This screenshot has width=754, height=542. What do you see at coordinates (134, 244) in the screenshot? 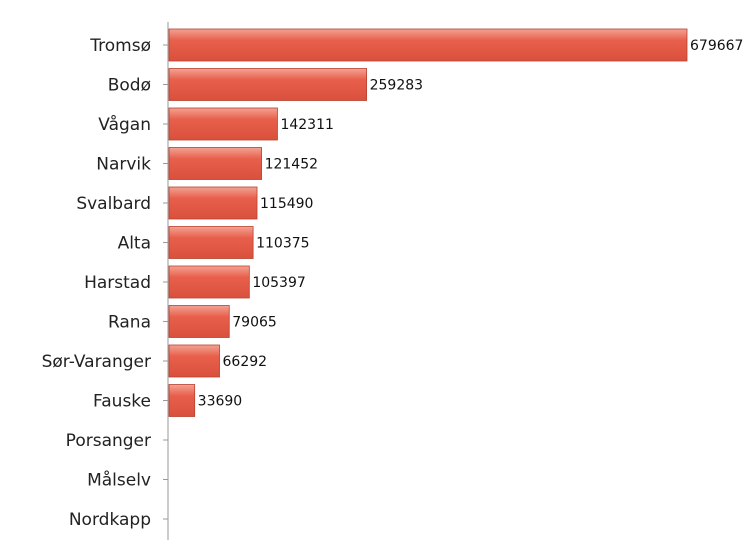
I see `category-label: Alta` at bounding box center [134, 244].